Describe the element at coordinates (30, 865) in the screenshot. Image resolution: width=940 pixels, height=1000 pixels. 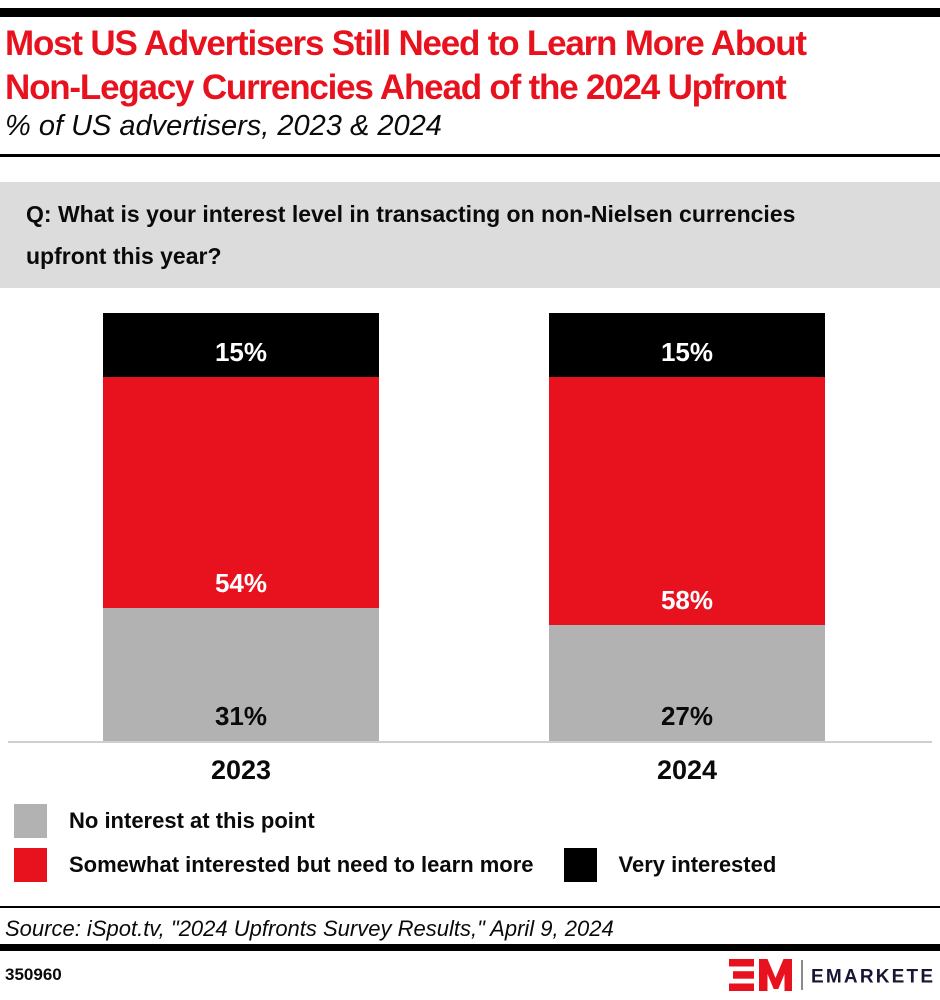
I see `legend-swatch-red` at that location.